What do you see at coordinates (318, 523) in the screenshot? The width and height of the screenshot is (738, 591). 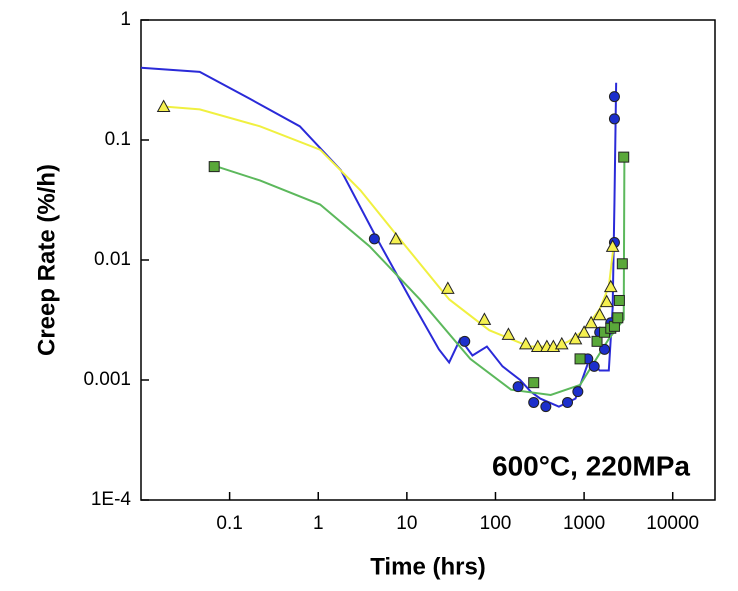 I see `x-tick-label: 1` at bounding box center [318, 523].